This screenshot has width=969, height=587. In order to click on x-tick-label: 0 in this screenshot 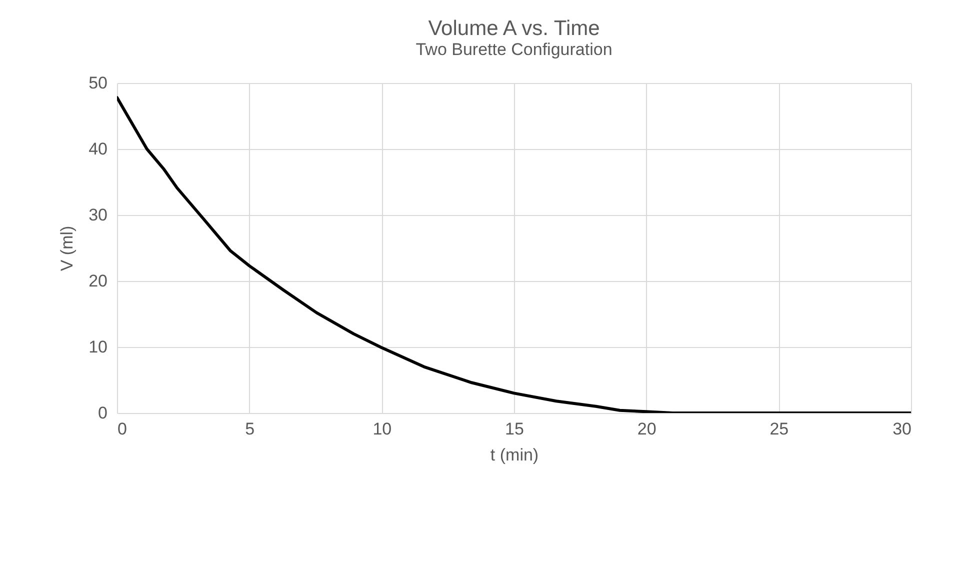, I will do `click(122, 429)`.